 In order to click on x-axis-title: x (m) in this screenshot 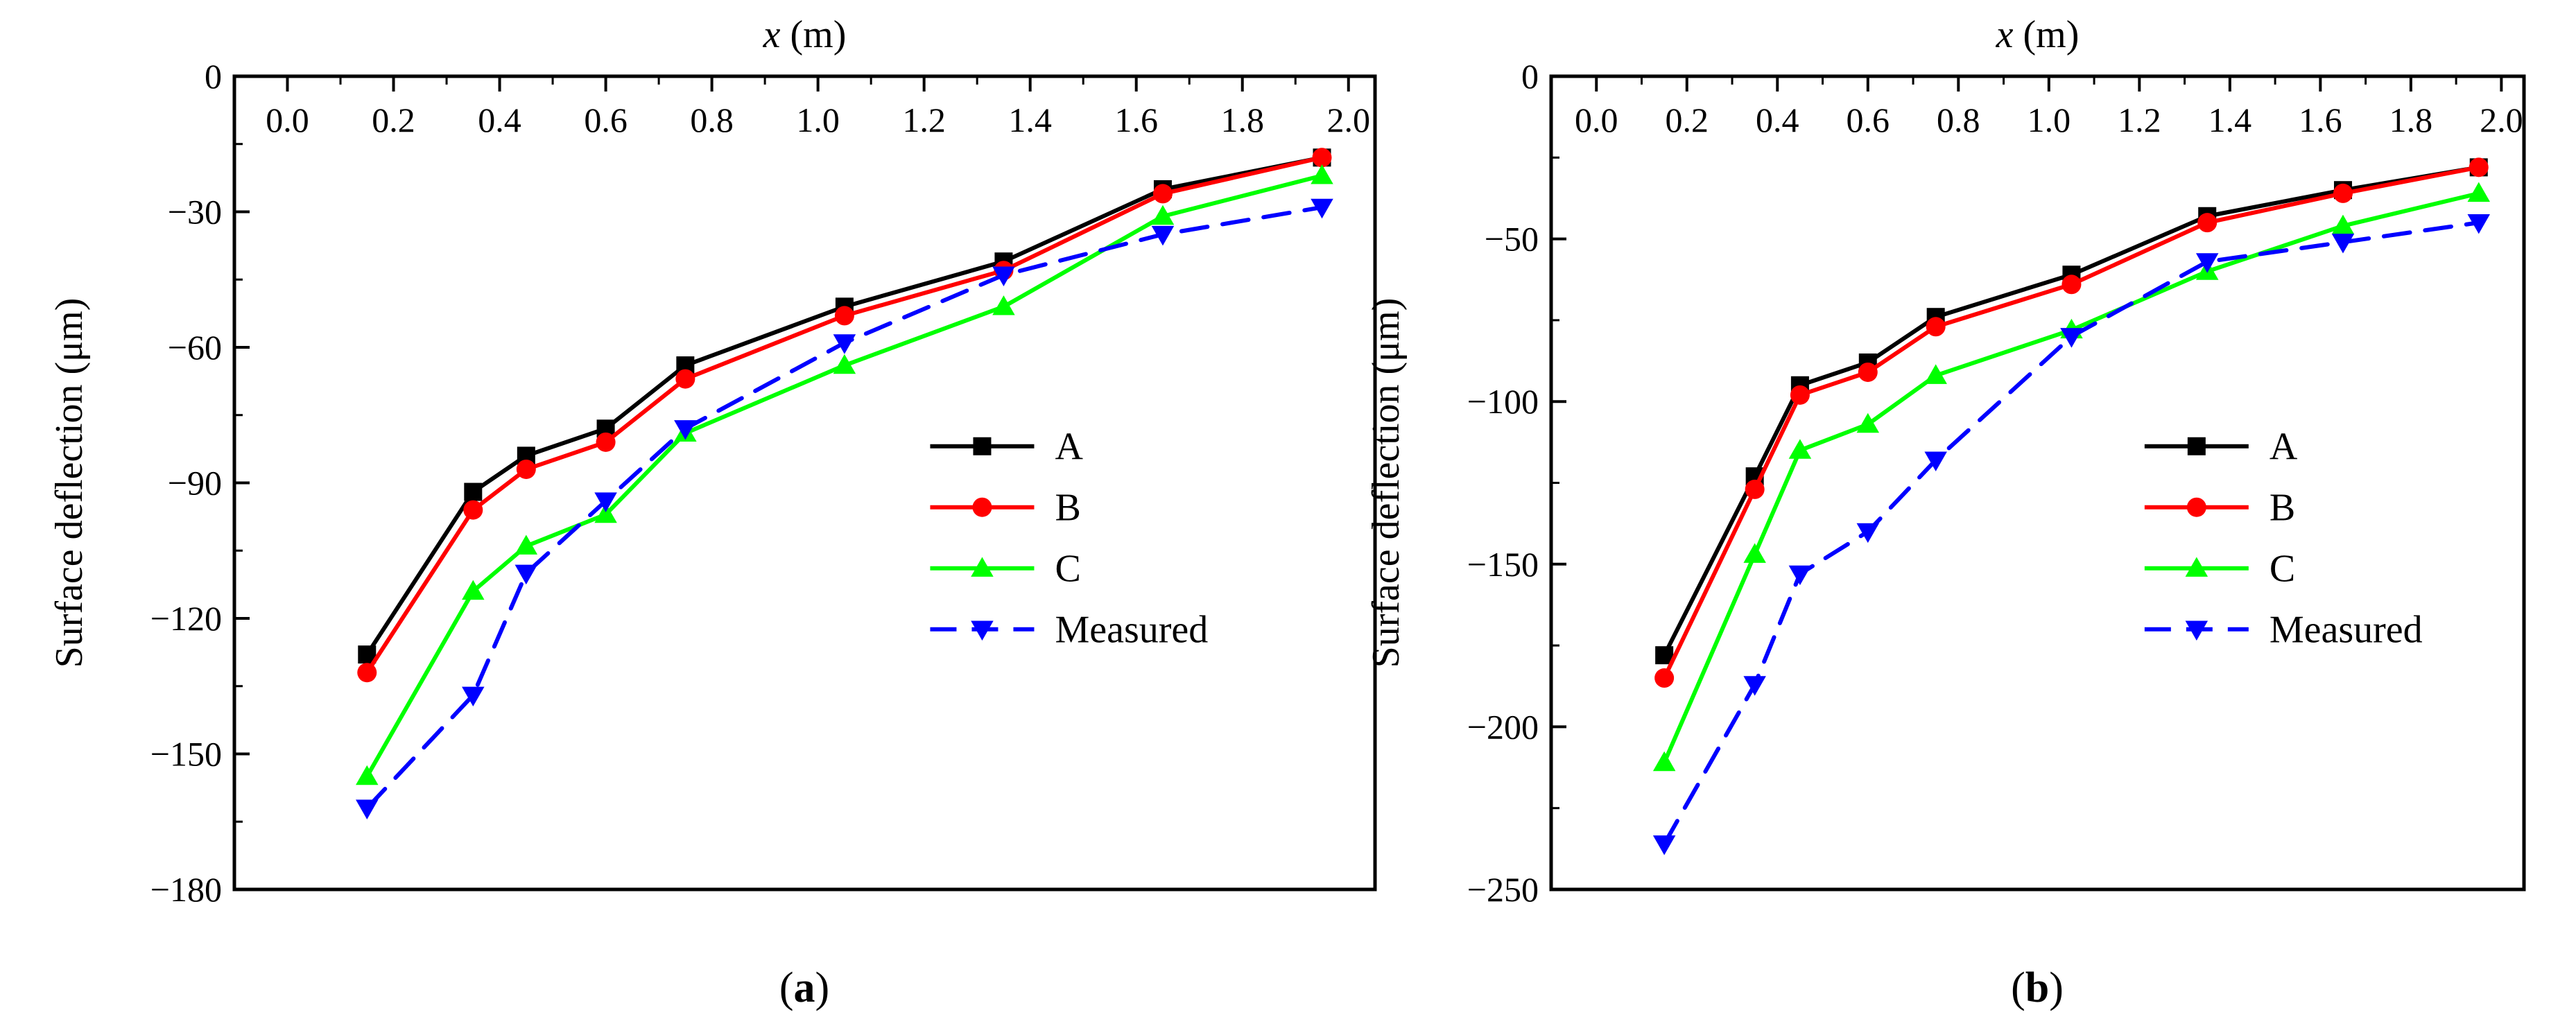, I will do `click(2038, 34)`.